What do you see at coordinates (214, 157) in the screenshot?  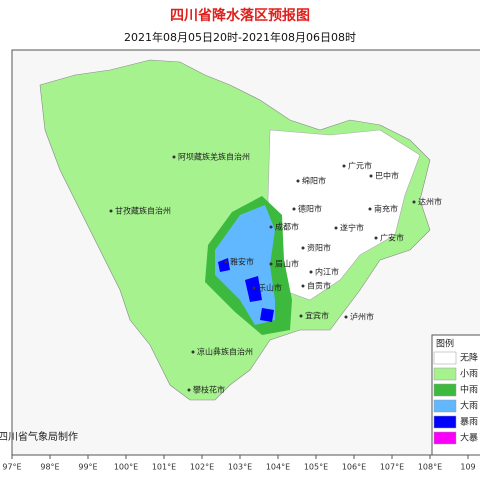 I see `place-label: 阿坝藏族羌族自治州` at bounding box center [214, 157].